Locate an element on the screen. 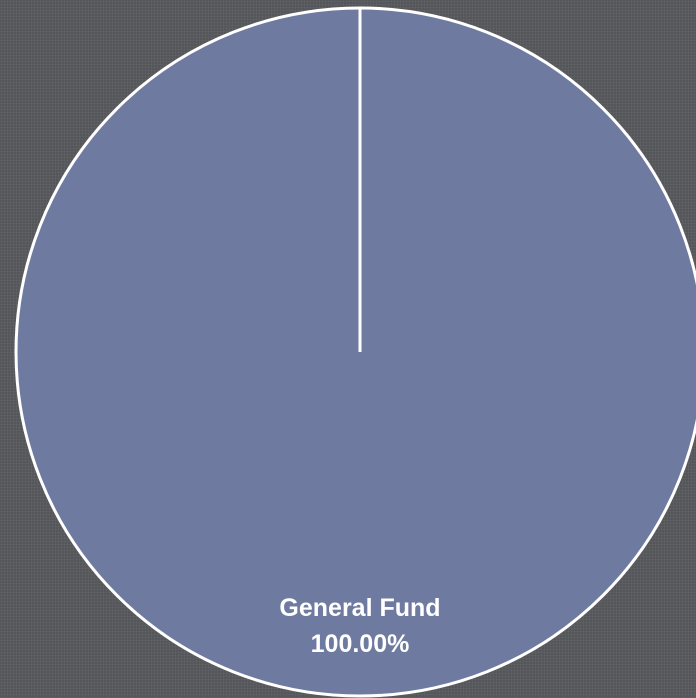  slice-value-label: 100.00% is located at coordinates (360, 644).